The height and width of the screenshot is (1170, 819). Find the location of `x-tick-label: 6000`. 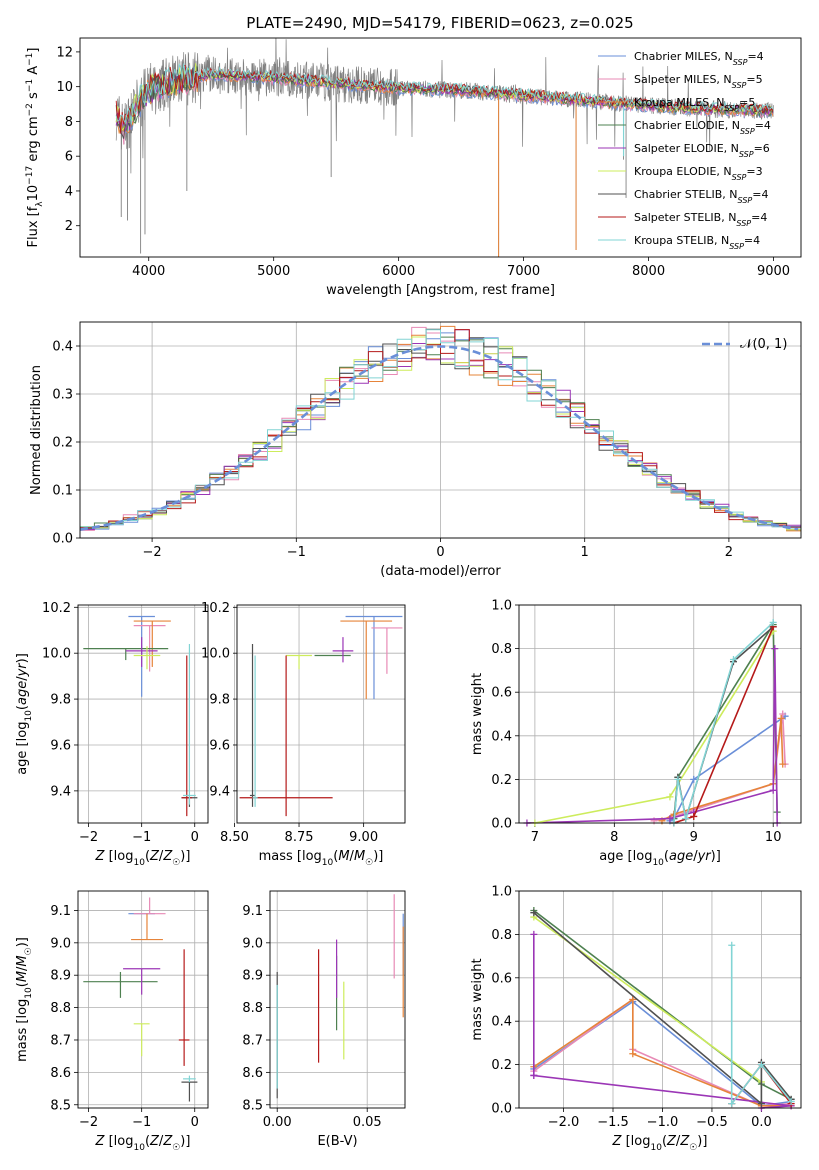

x-tick-label: 6000 is located at coordinates (398, 271).